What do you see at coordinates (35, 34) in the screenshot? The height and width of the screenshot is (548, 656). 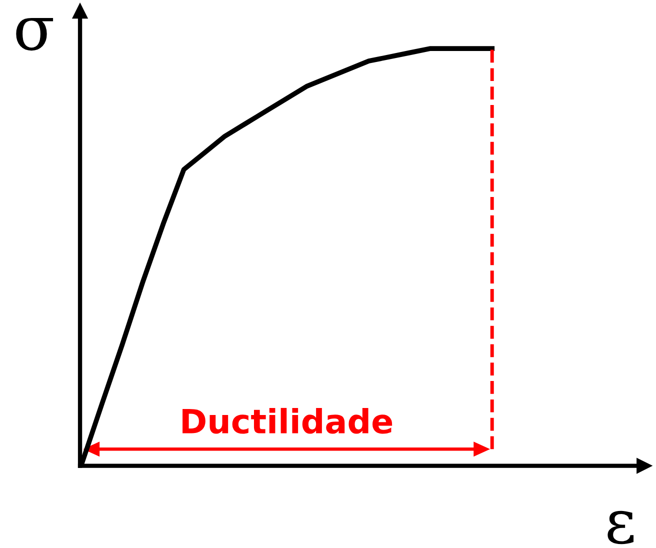 I see `y-axis-title: σ` at bounding box center [35, 34].